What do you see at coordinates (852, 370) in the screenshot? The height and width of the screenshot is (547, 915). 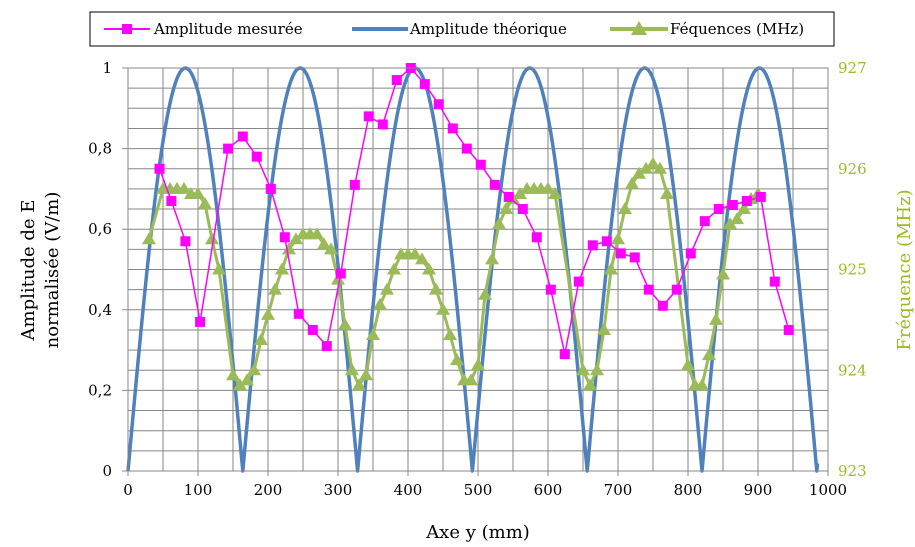 I see `y-right-tick-label: 924` at bounding box center [852, 370].